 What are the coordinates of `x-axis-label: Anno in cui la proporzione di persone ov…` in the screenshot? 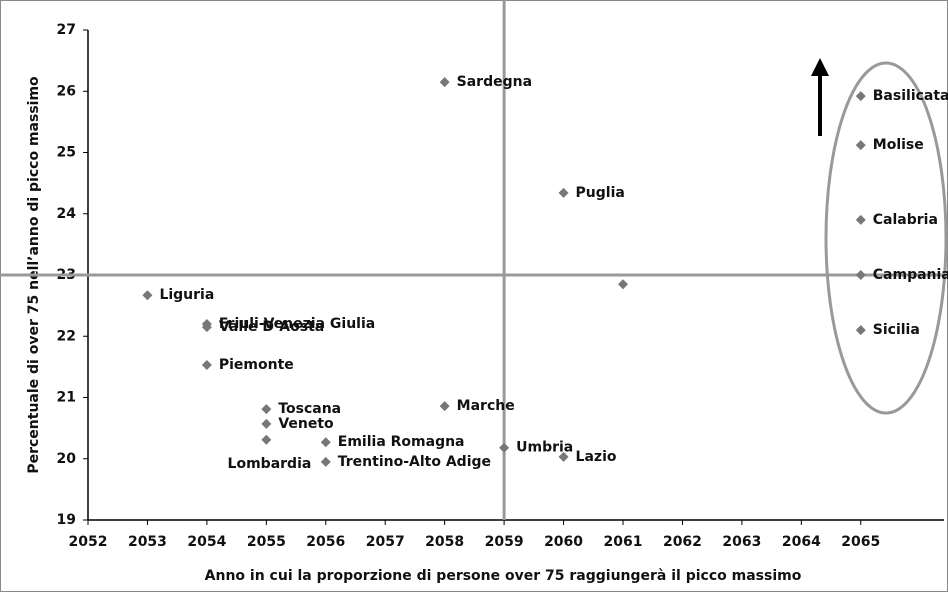 It's located at (503, 576).